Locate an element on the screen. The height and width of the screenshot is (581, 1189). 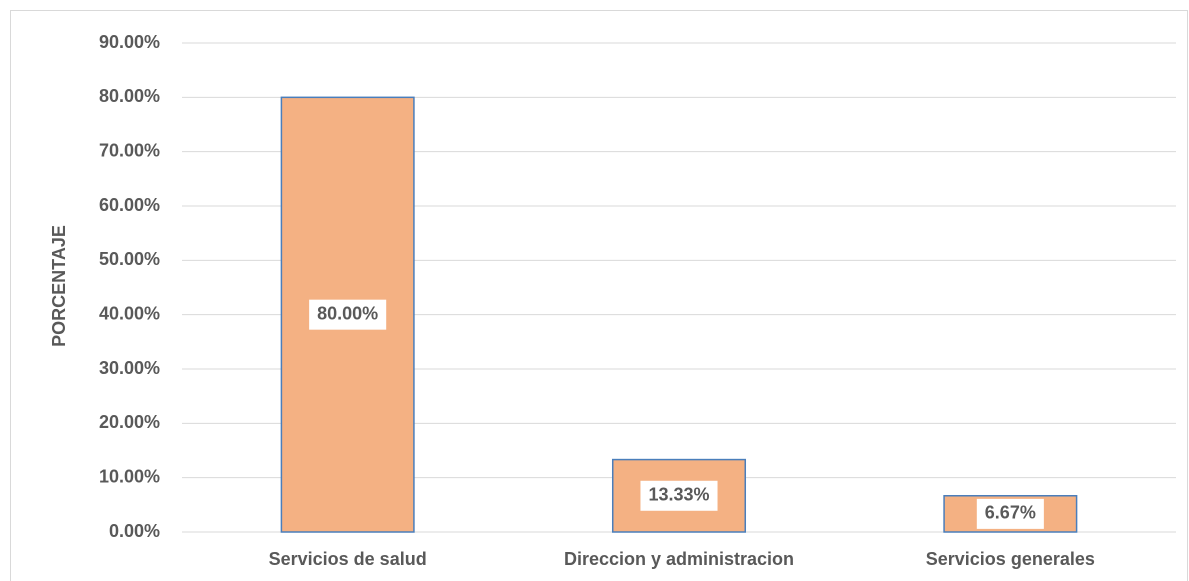
x-tick-label: Servicios generales is located at coordinates (1010, 559).